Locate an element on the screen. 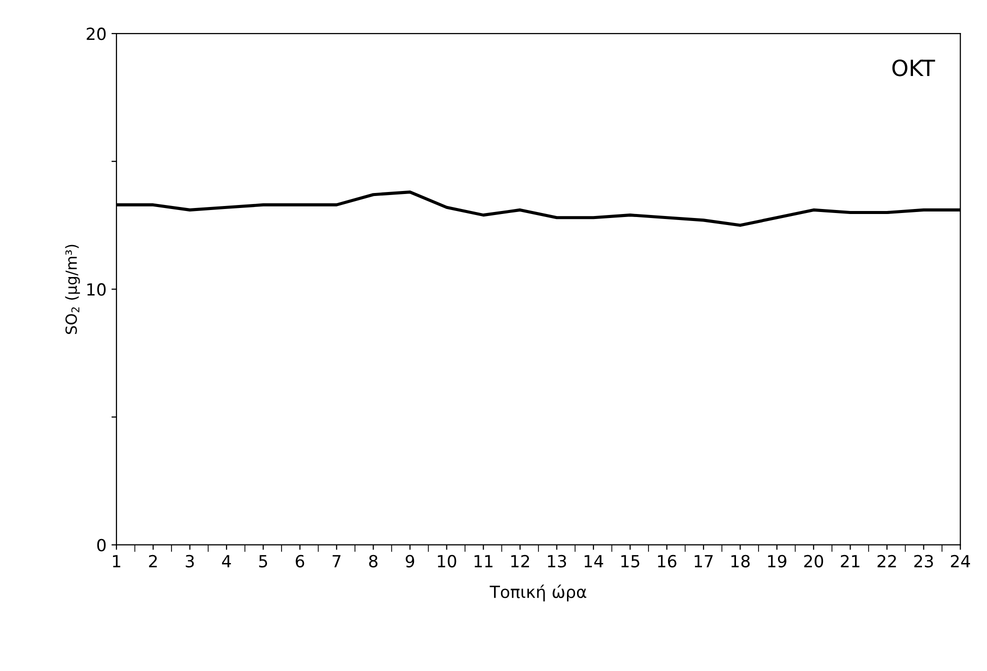 The image size is (987, 671). x-tick-label: 21 is located at coordinates (850, 561).